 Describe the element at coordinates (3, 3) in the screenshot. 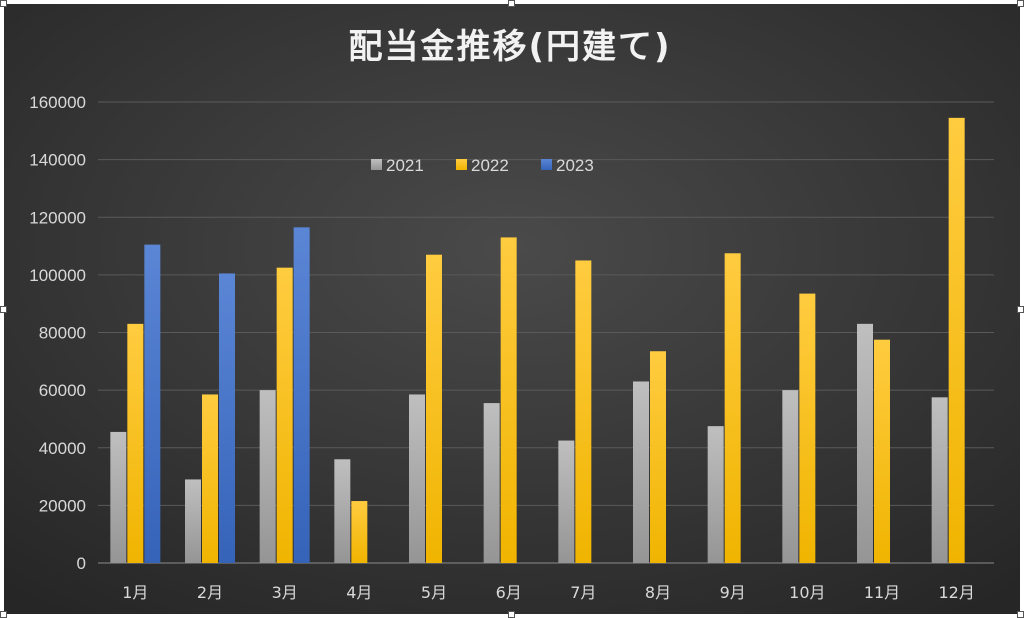

I see `resize-handle-top-left` at that location.